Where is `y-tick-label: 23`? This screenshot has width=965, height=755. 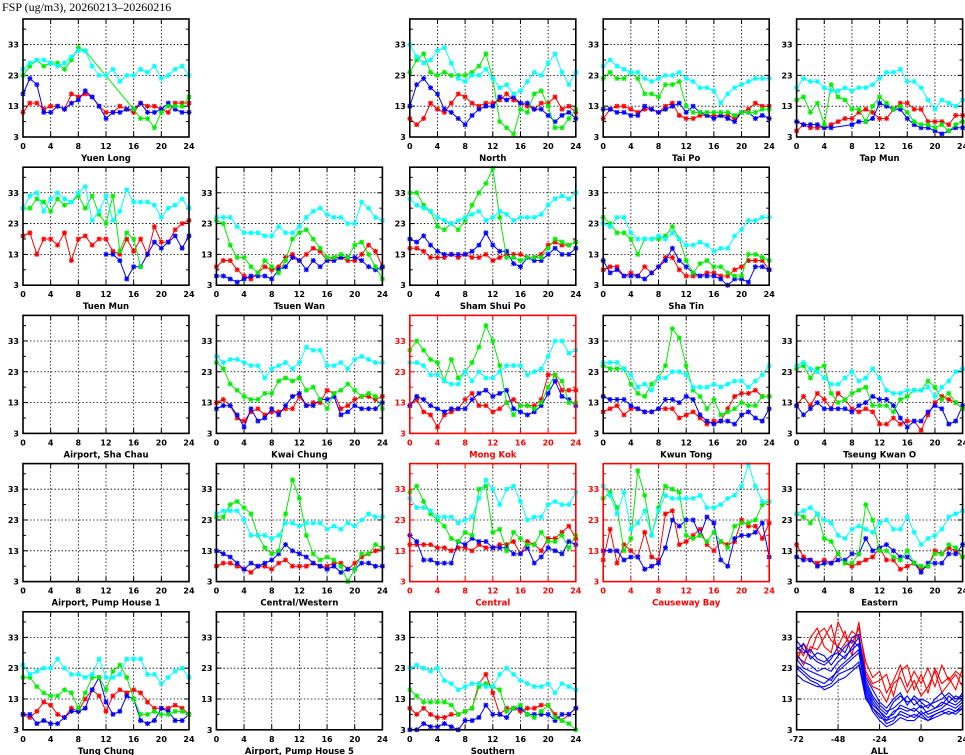
y-tick-label: 23 is located at coordinates (593, 372).